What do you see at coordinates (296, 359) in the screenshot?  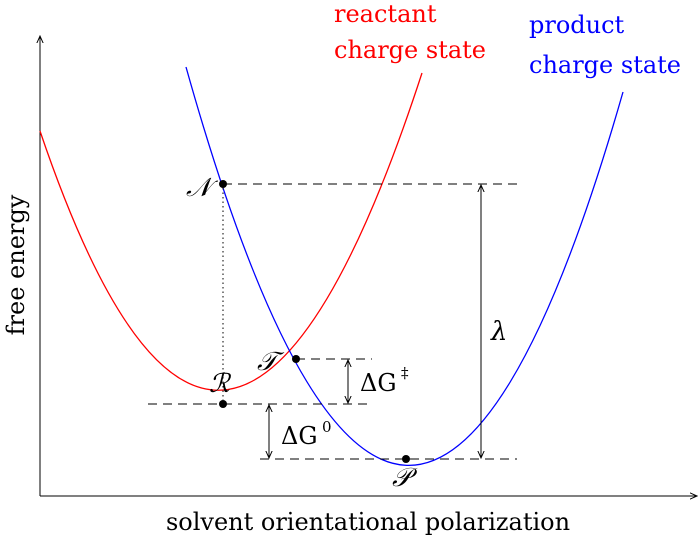 I see `point-T` at bounding box center [296, 359].